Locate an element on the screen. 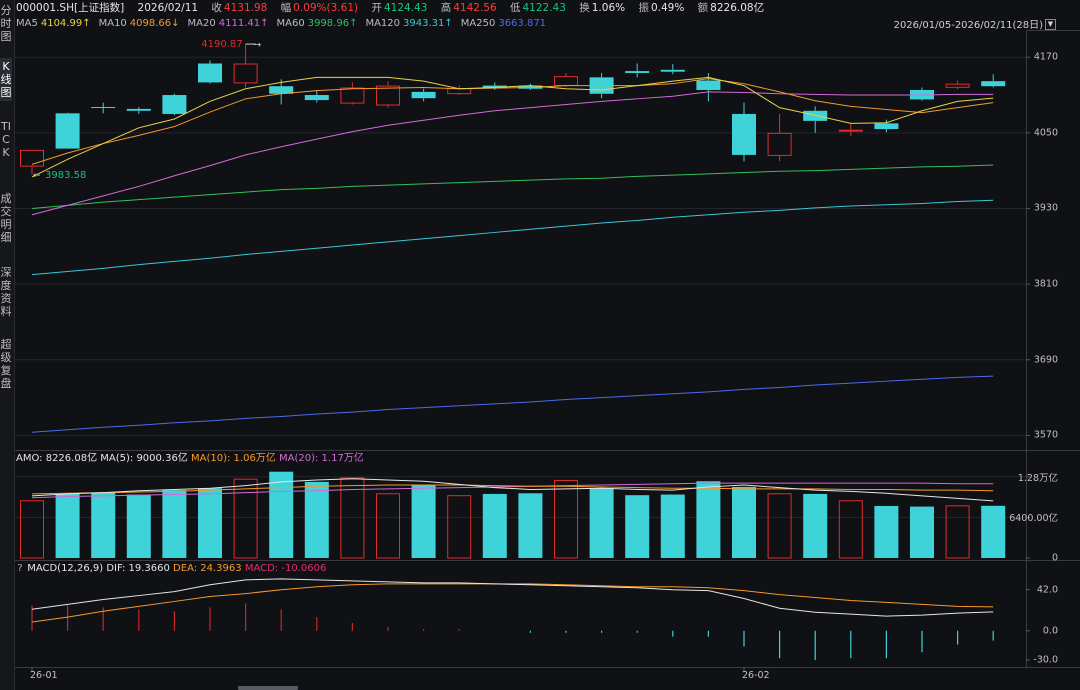  ma-legend-item: MA60 3998.96↑ is located at coordinates (317, 23).